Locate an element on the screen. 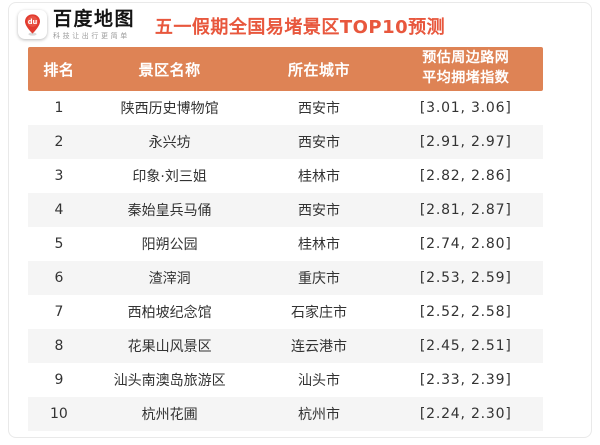 This screenshot has height=445, width=600. rank-cell: 3 is located at coordinates (59, 176).